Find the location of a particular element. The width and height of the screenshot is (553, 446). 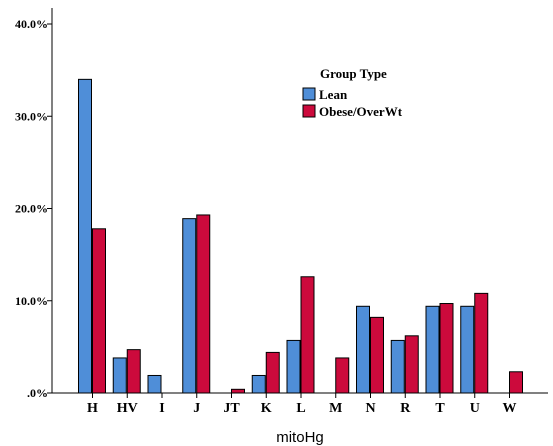

bar-lean-h is located at coordinates (85, 236).